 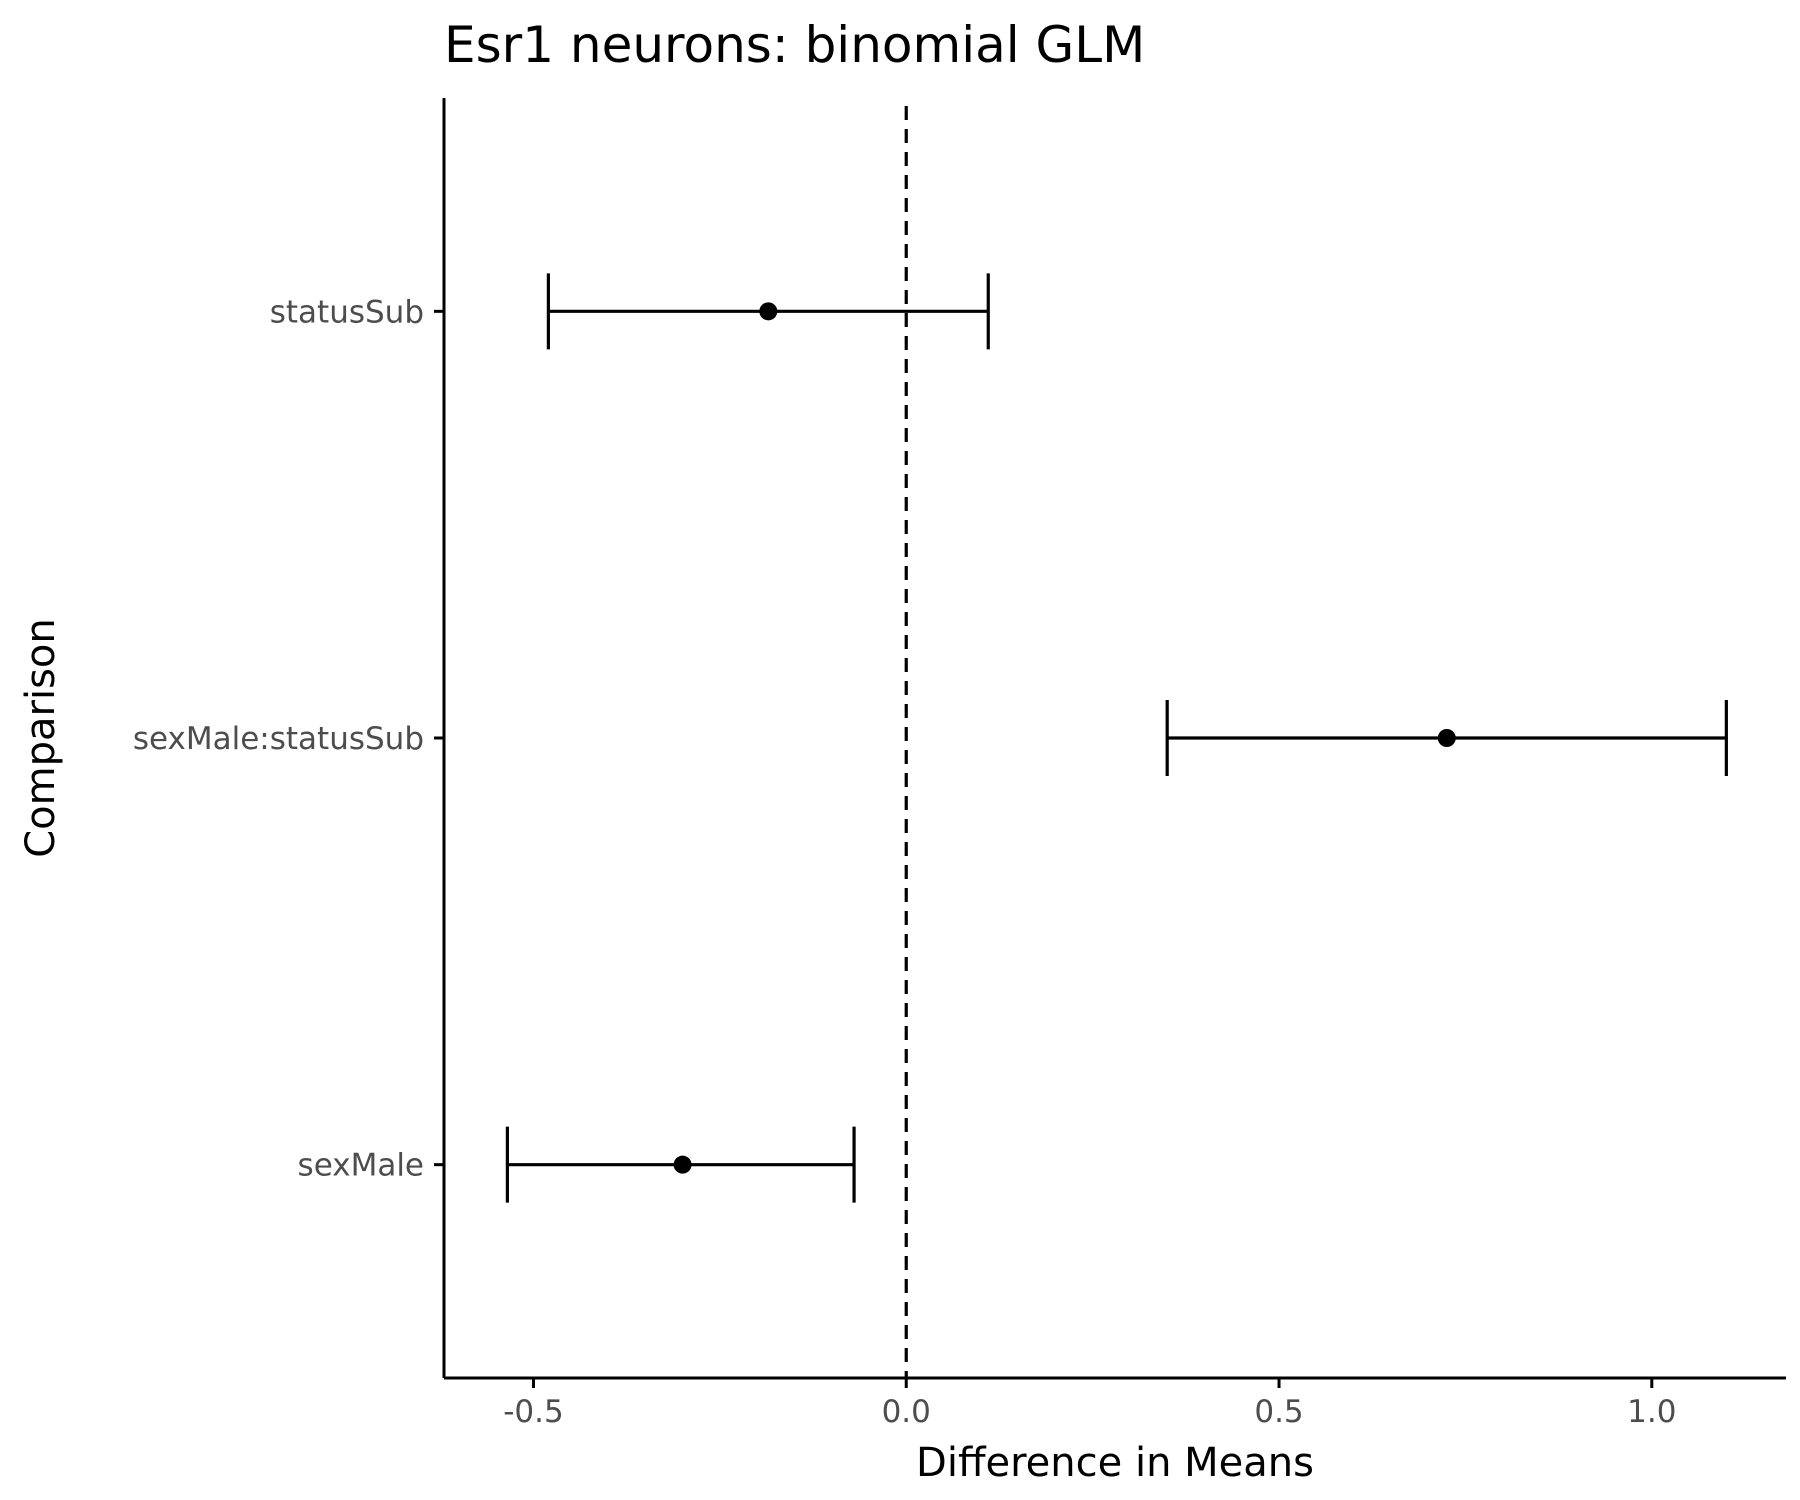 What do you see at coordinates (278, 739) in the screenshot?
I see `y-tick-label: sexMale:statusSub` at bounding box center [278, 739].